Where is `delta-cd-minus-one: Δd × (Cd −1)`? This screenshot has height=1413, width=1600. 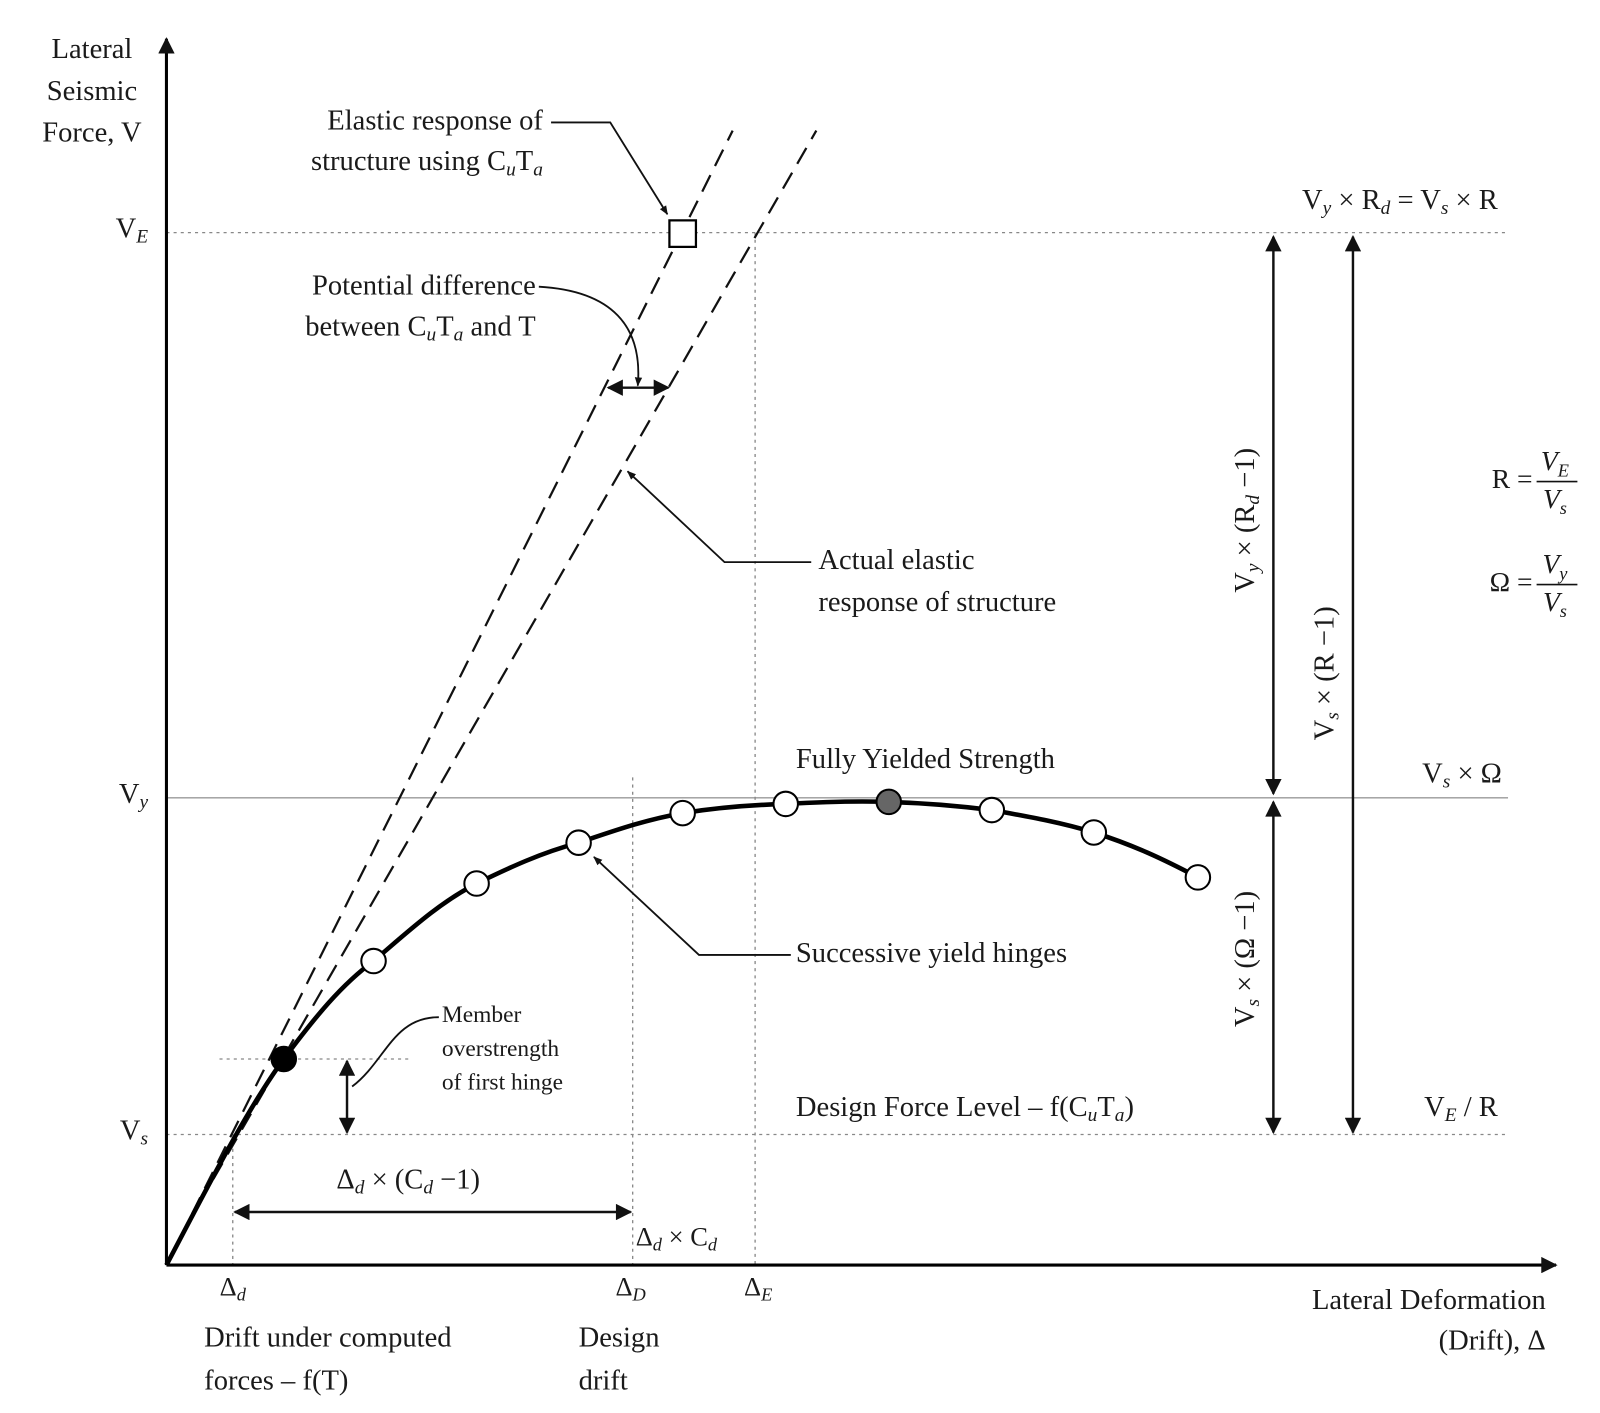 delta-cd-minus-one: Δd × (Cd −1) is located at coordinates (408, 1181).